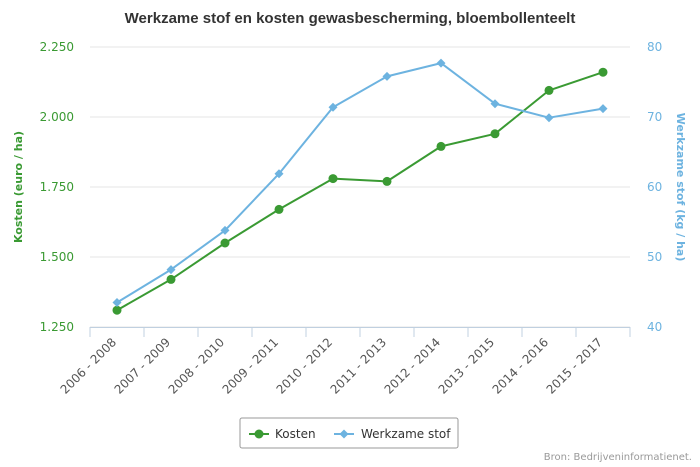 The image size is (700, 467). Describe the element at coordinates (413, 366) in the screenshot. I see `x-tick-label: 2012 - 2014` at that location.